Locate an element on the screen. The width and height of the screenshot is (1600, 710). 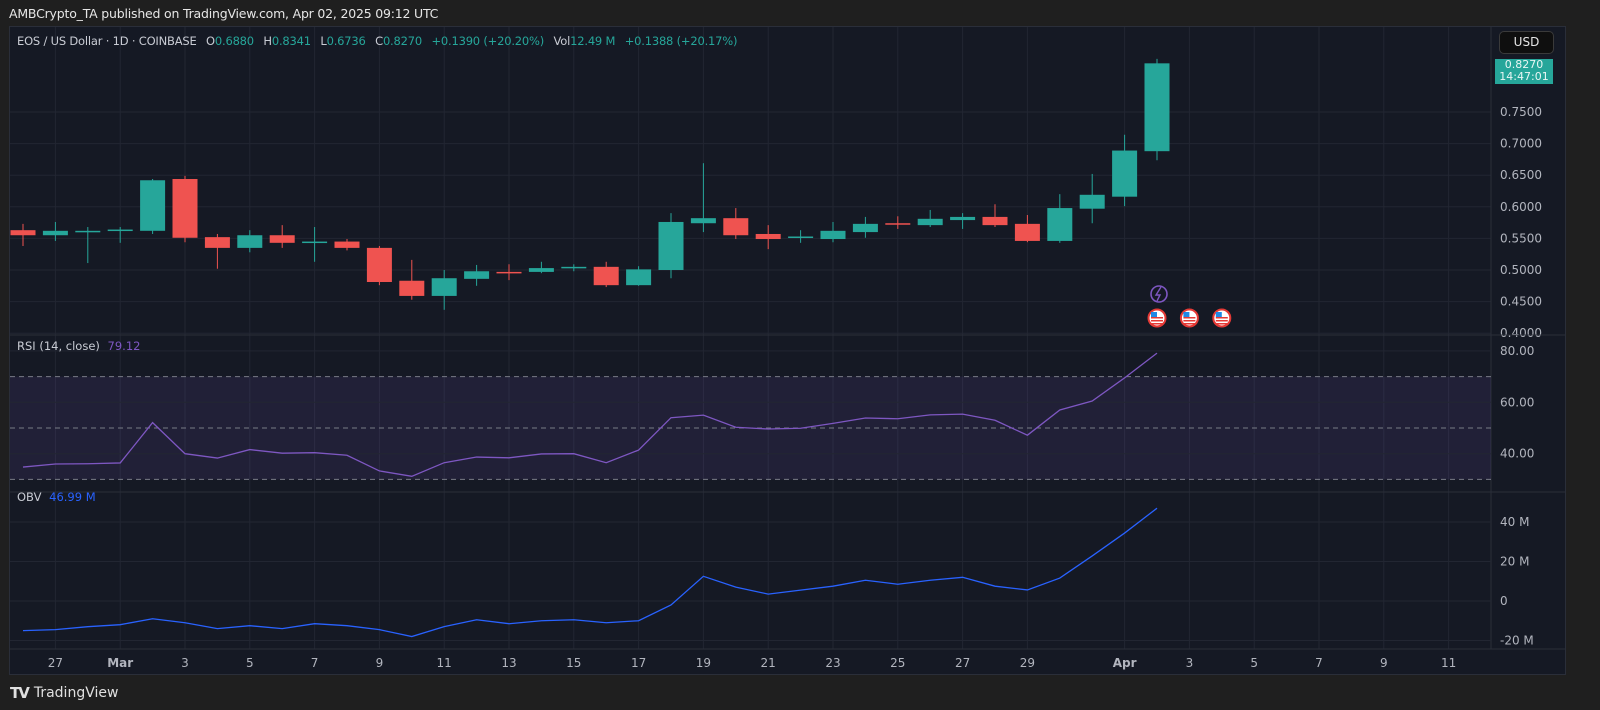
high-label: H is located at coordinates (267, 41).